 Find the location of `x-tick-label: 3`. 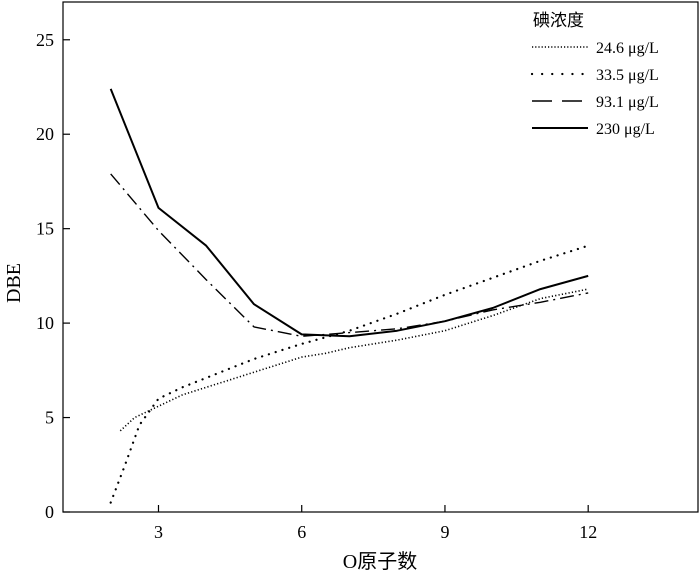

x-tick-label: 3 is located at coordinates (158, 532).